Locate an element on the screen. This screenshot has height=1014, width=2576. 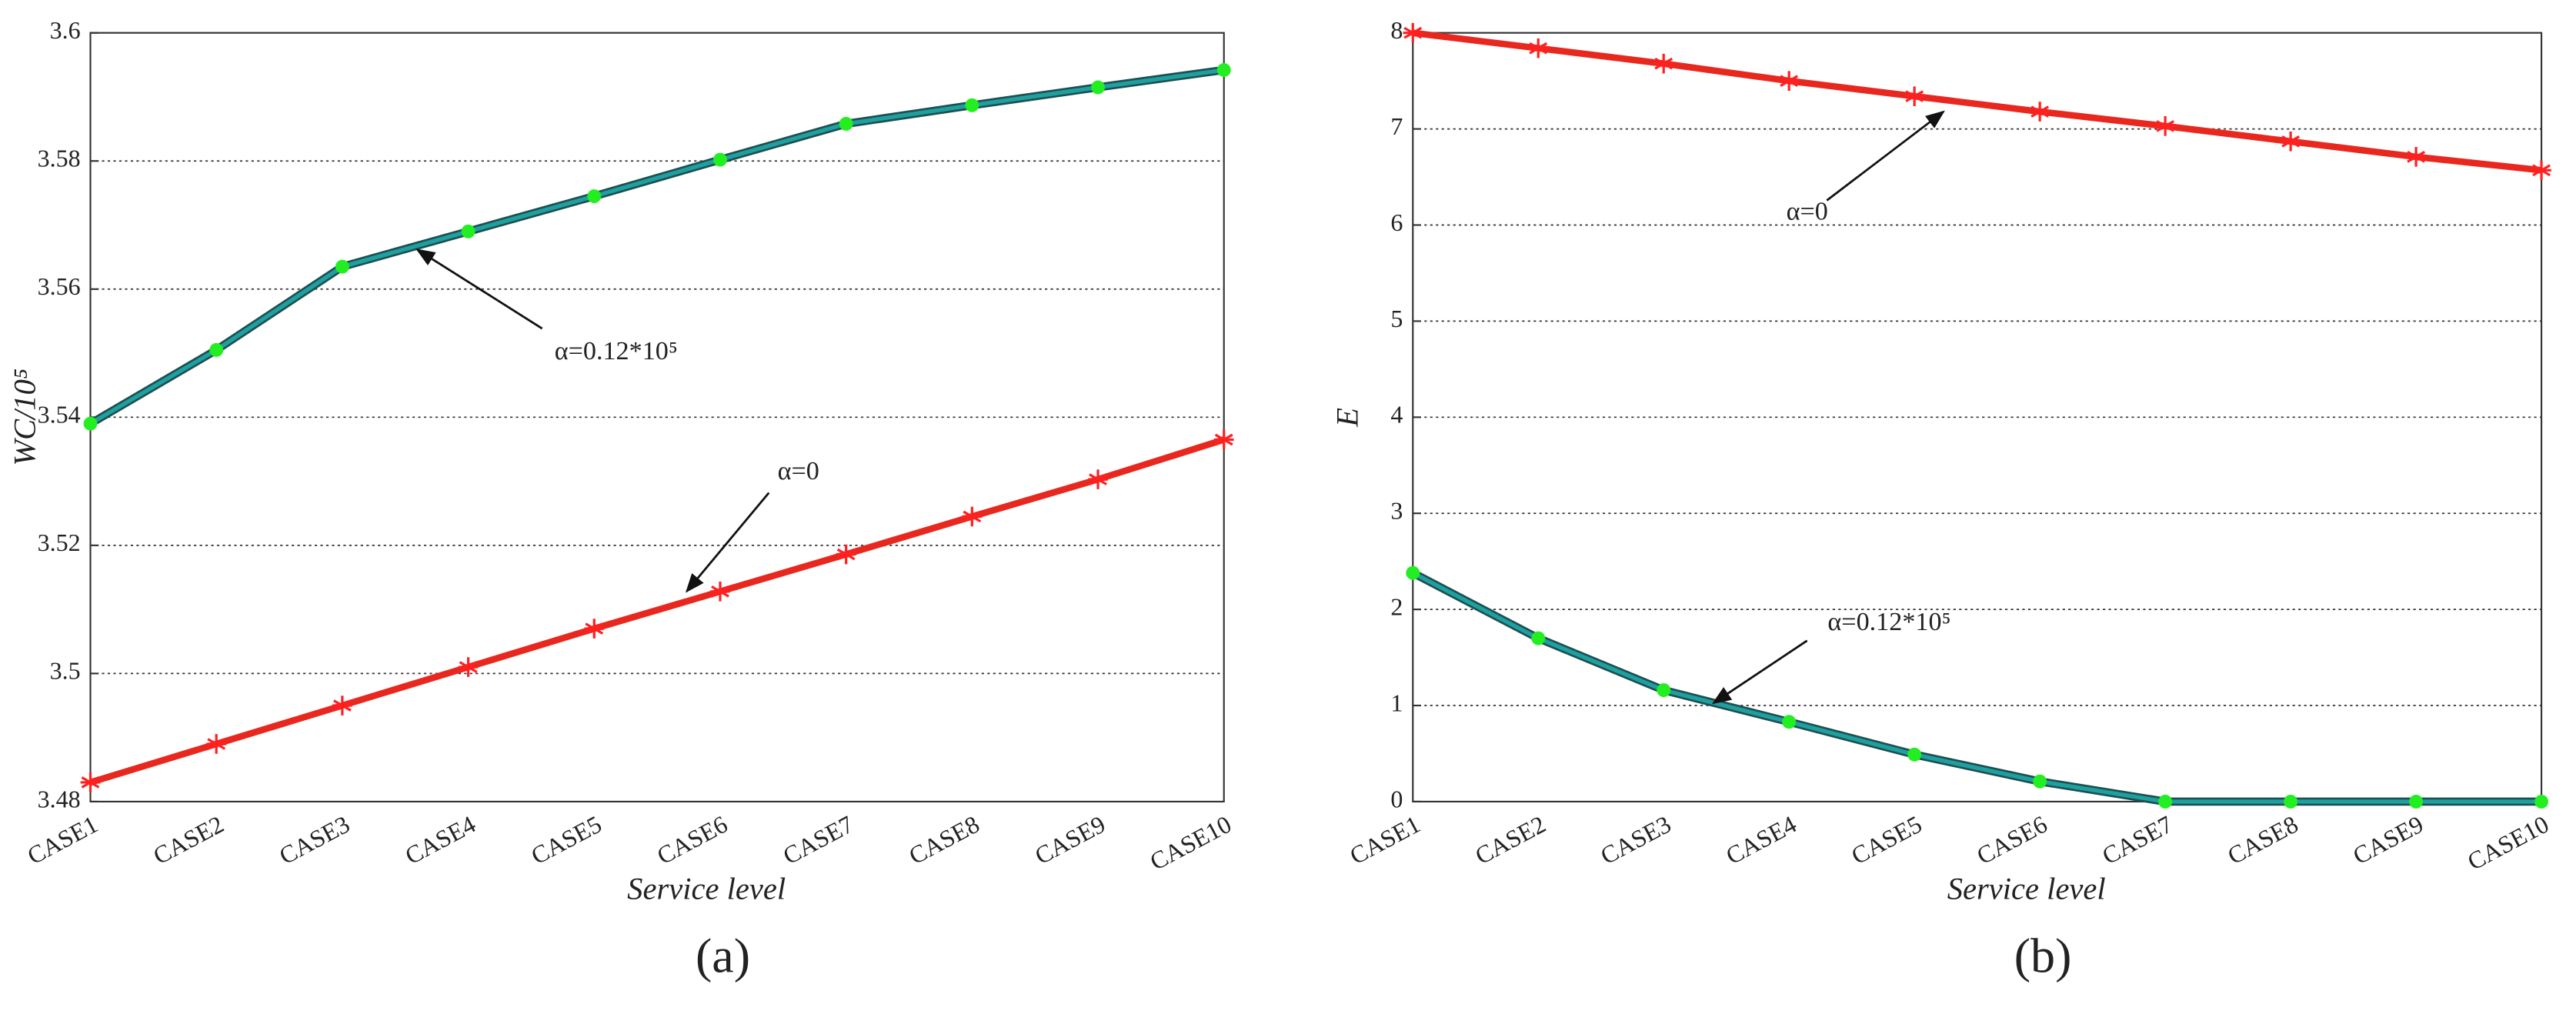
y-axis-label: WC/10⁵ is located at coordinates (25, 417).